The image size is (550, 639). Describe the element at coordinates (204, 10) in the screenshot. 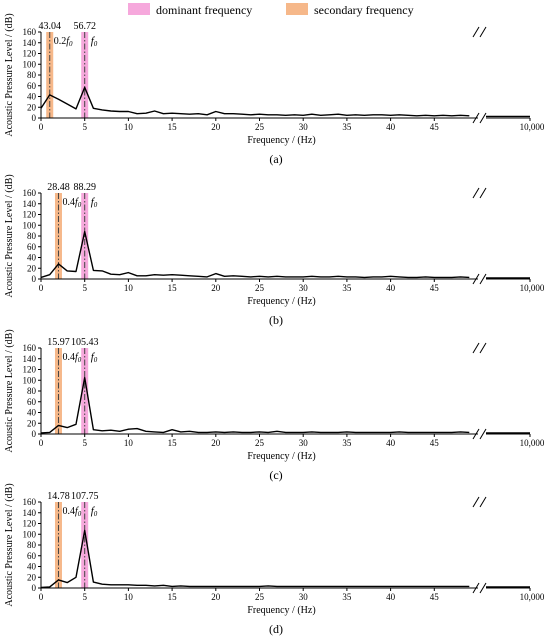

I see `legend-label-dominant: dominant frequency` at that location.